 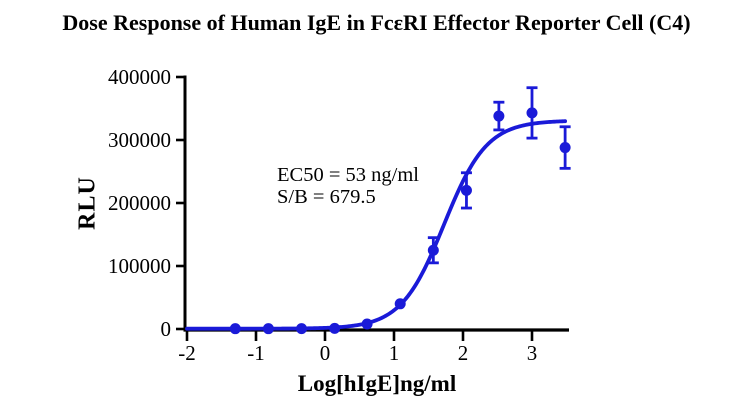 What do you see at coordinates (139, 140) in the screenshot?
I see `y-tick-label: 300000` at bounding box center [139, 140].